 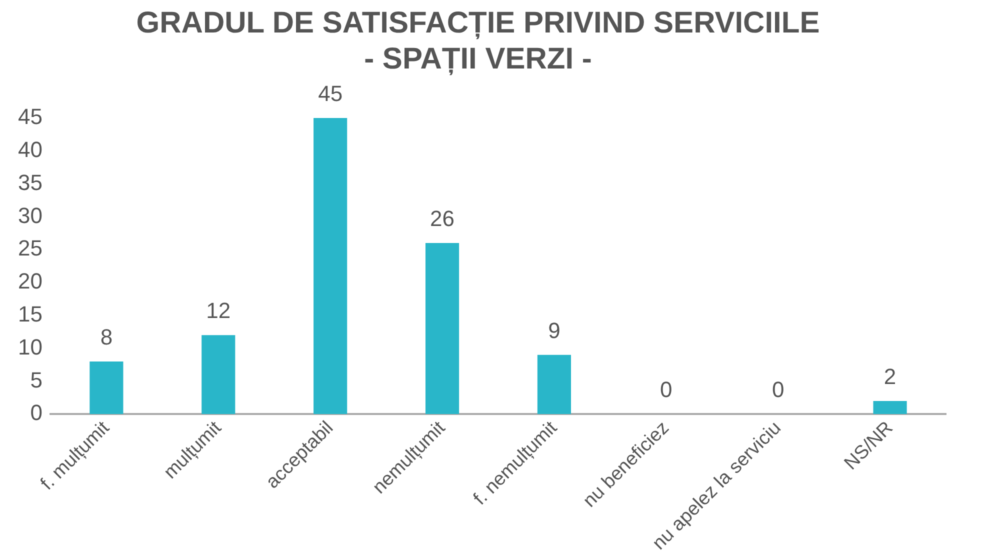 I want to click on data-label: 26, so click(x=442, y=219).